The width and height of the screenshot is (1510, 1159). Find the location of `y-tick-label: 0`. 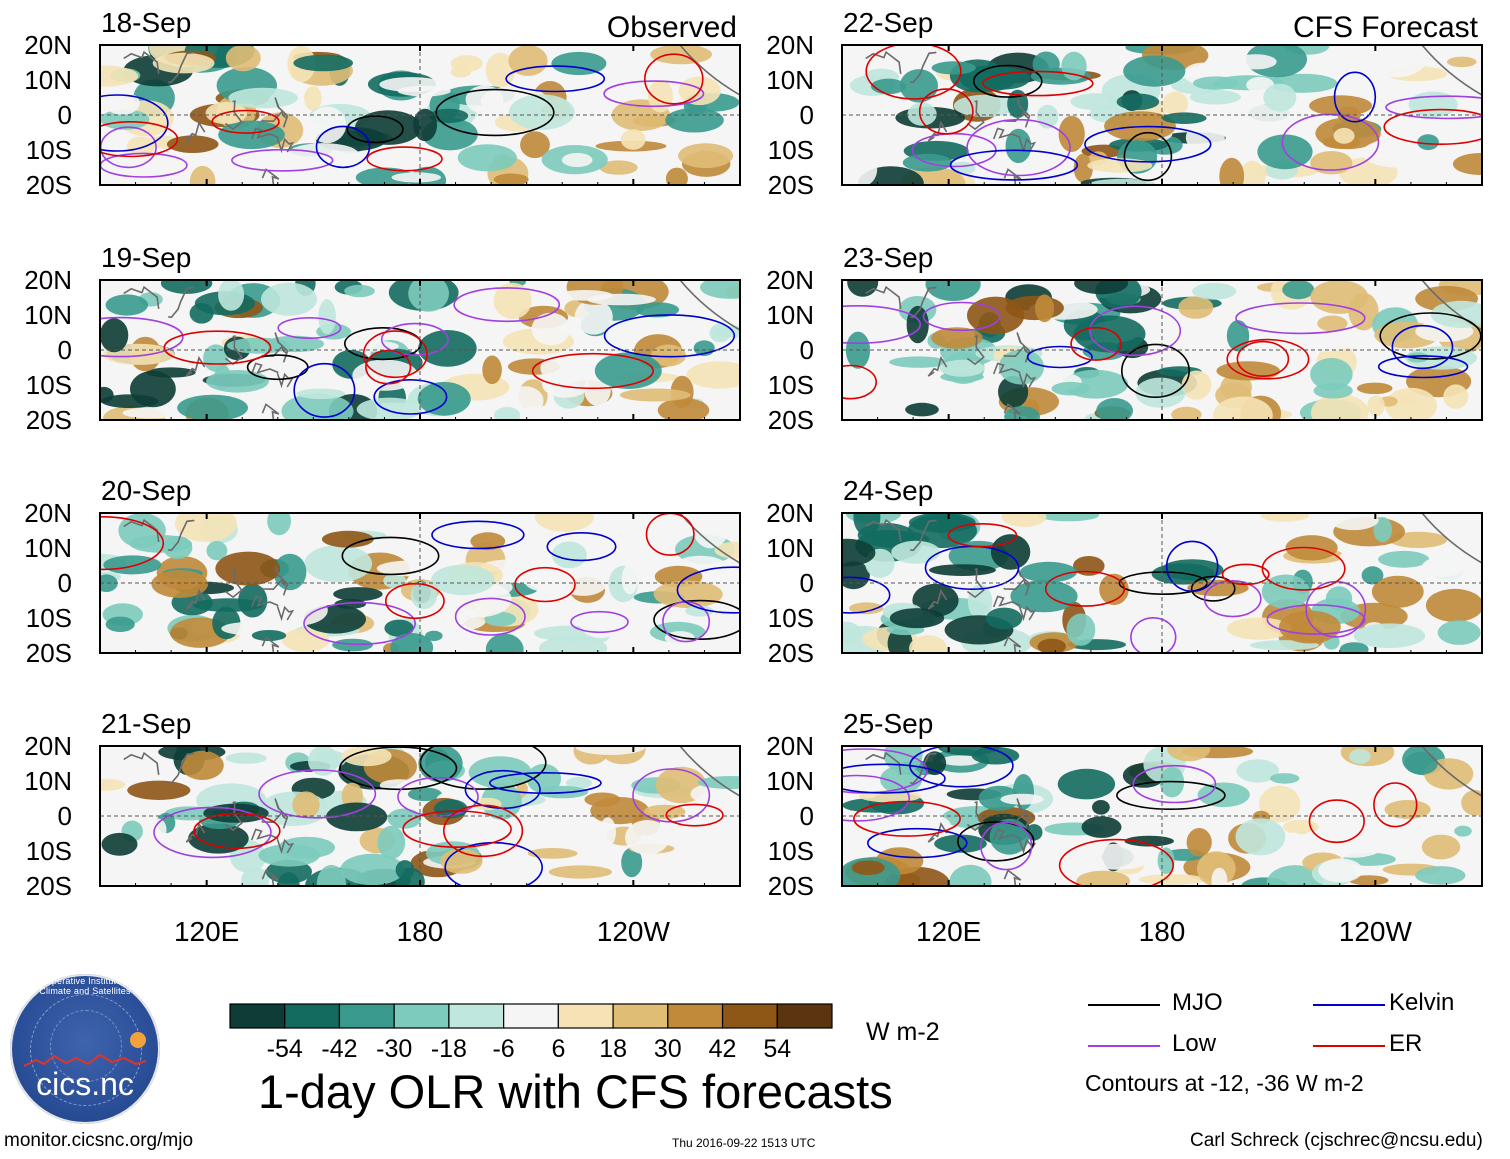

y-tick-label: 0 is located at coordinates (65, 583).